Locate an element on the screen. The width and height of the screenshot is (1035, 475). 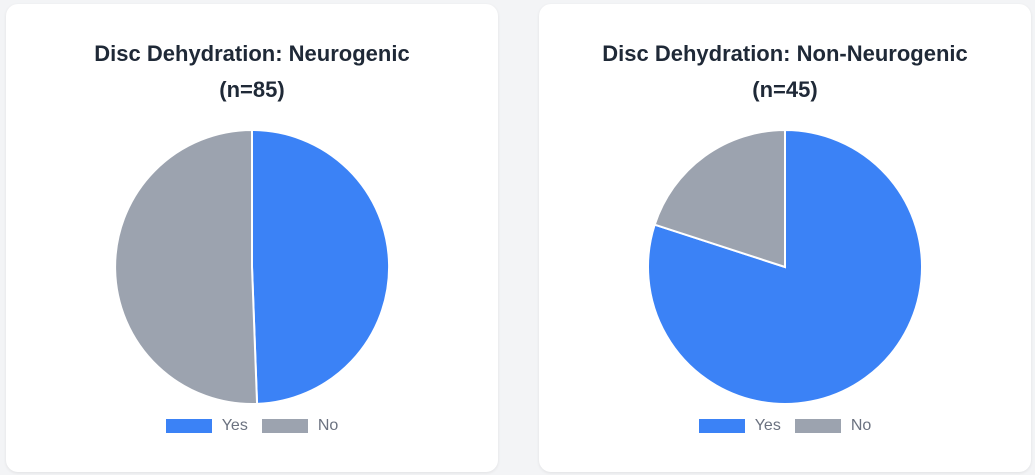
chart-title: Disc Dehydration: Neurogenic (n=85) is located at coordinates (252, 72).